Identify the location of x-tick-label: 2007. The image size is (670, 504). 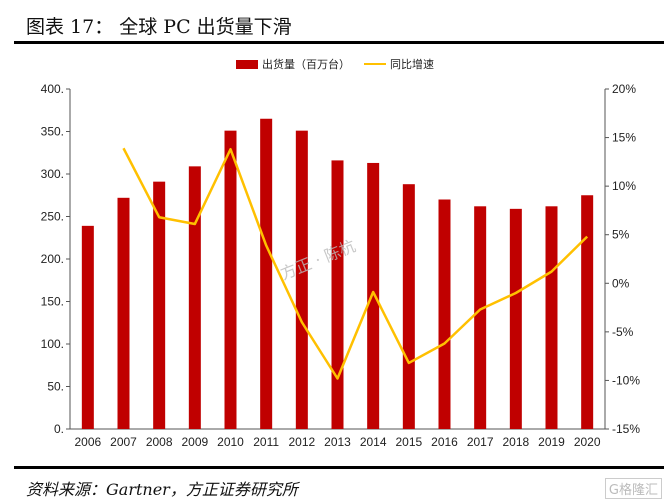
(123, 442).